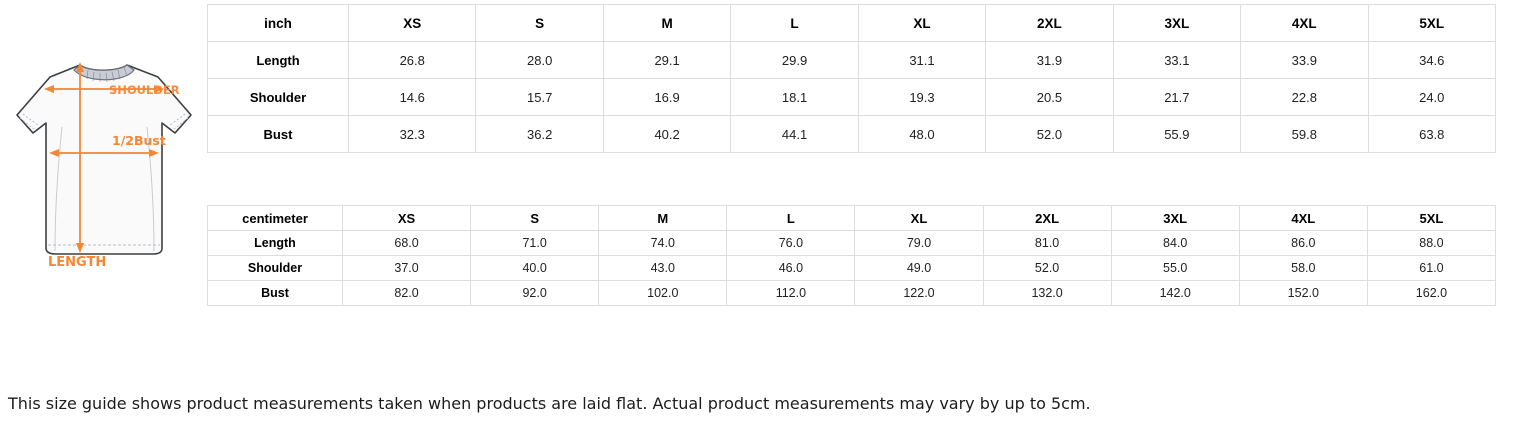  I want to click on cell-shoulder-xs: 14.6, so click(412, 97).